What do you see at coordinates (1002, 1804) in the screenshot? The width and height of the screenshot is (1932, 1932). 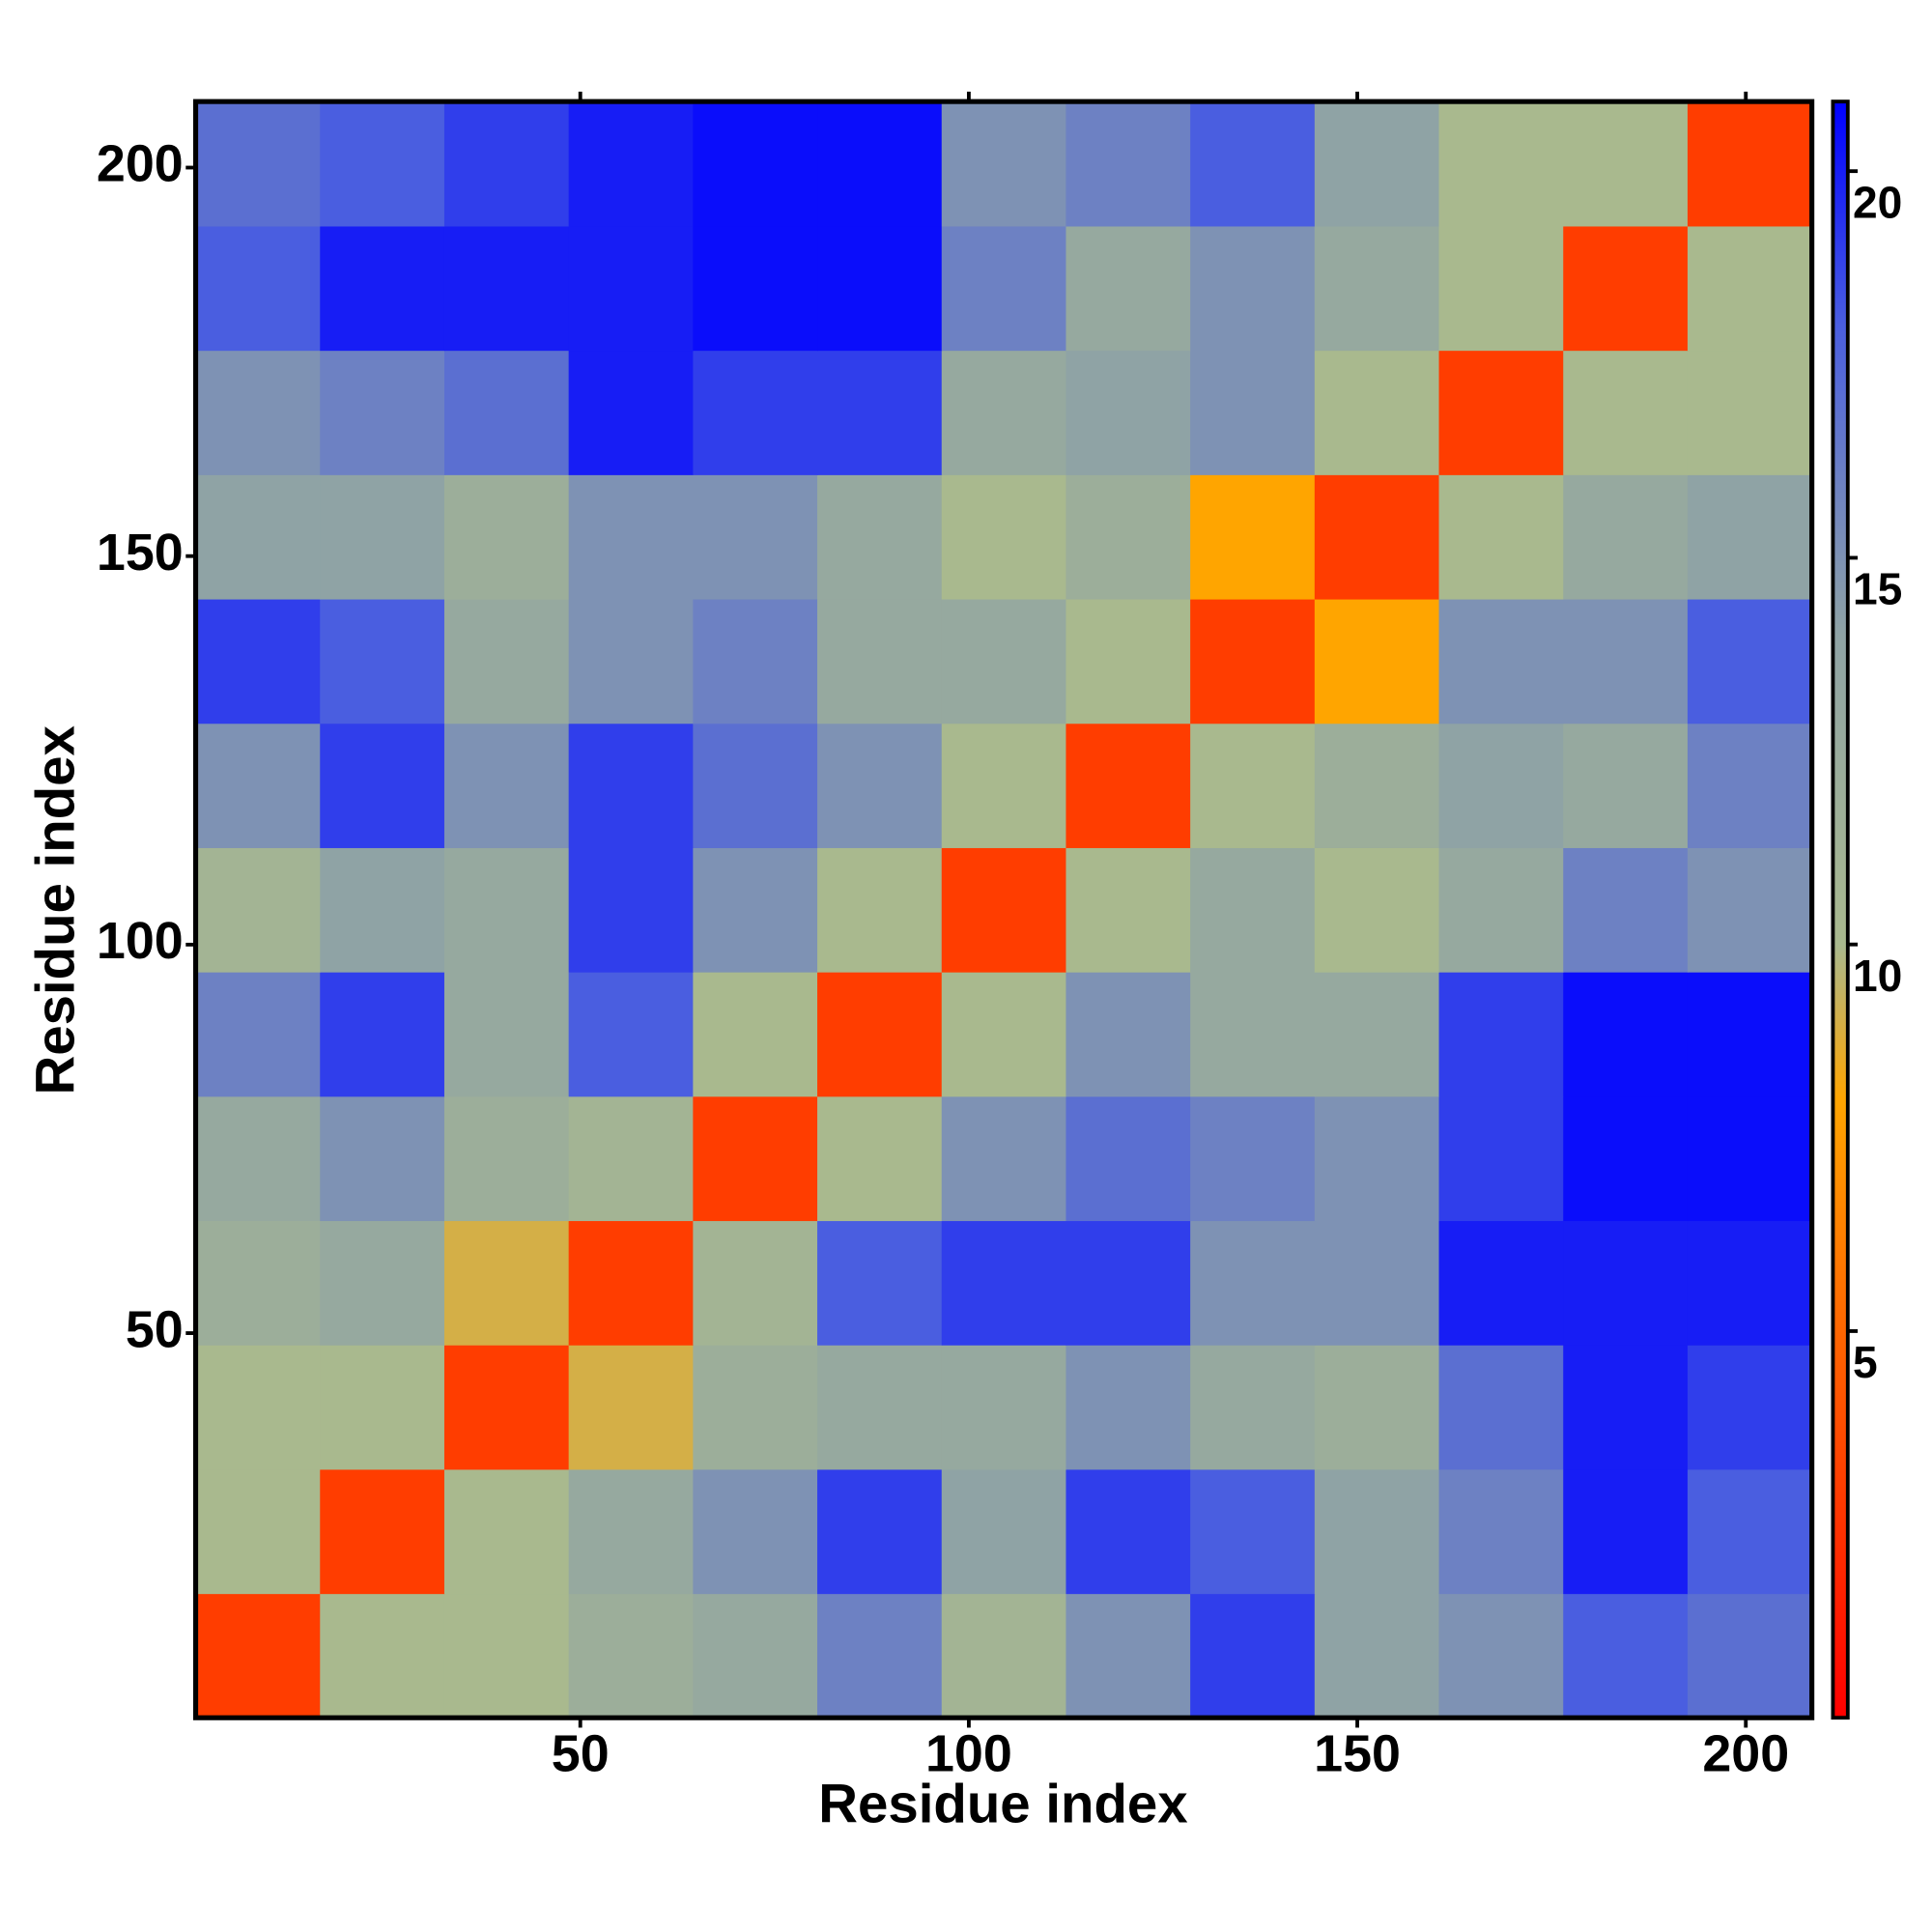 I see `x-axis-title: Residue index` at bounding box center [1002, 1804].